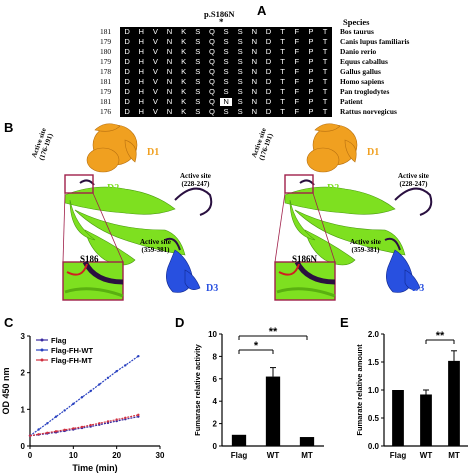  Describe the element at coordinates (305, 259) in the screenshot. I see `residue-label-right: S186N` at that location.